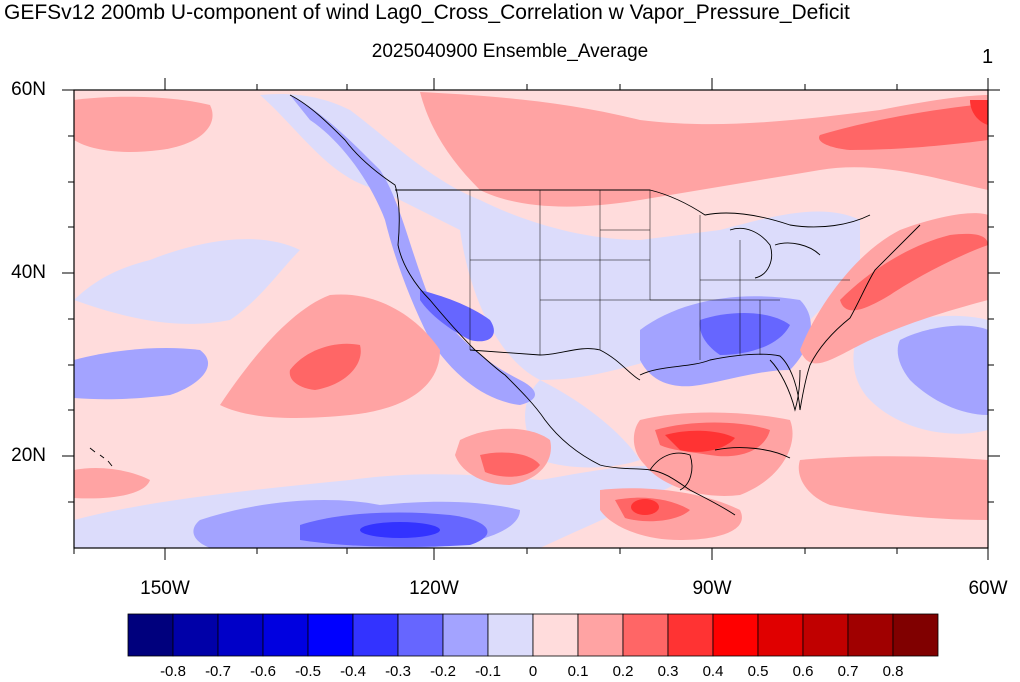 Image resolution: width=1020 pixels, height=682 pixels. What do you see at coordinates (443, 671) in the screenshot?
I see `colorbar-label: -0.2` at bounding box center [443, 671].